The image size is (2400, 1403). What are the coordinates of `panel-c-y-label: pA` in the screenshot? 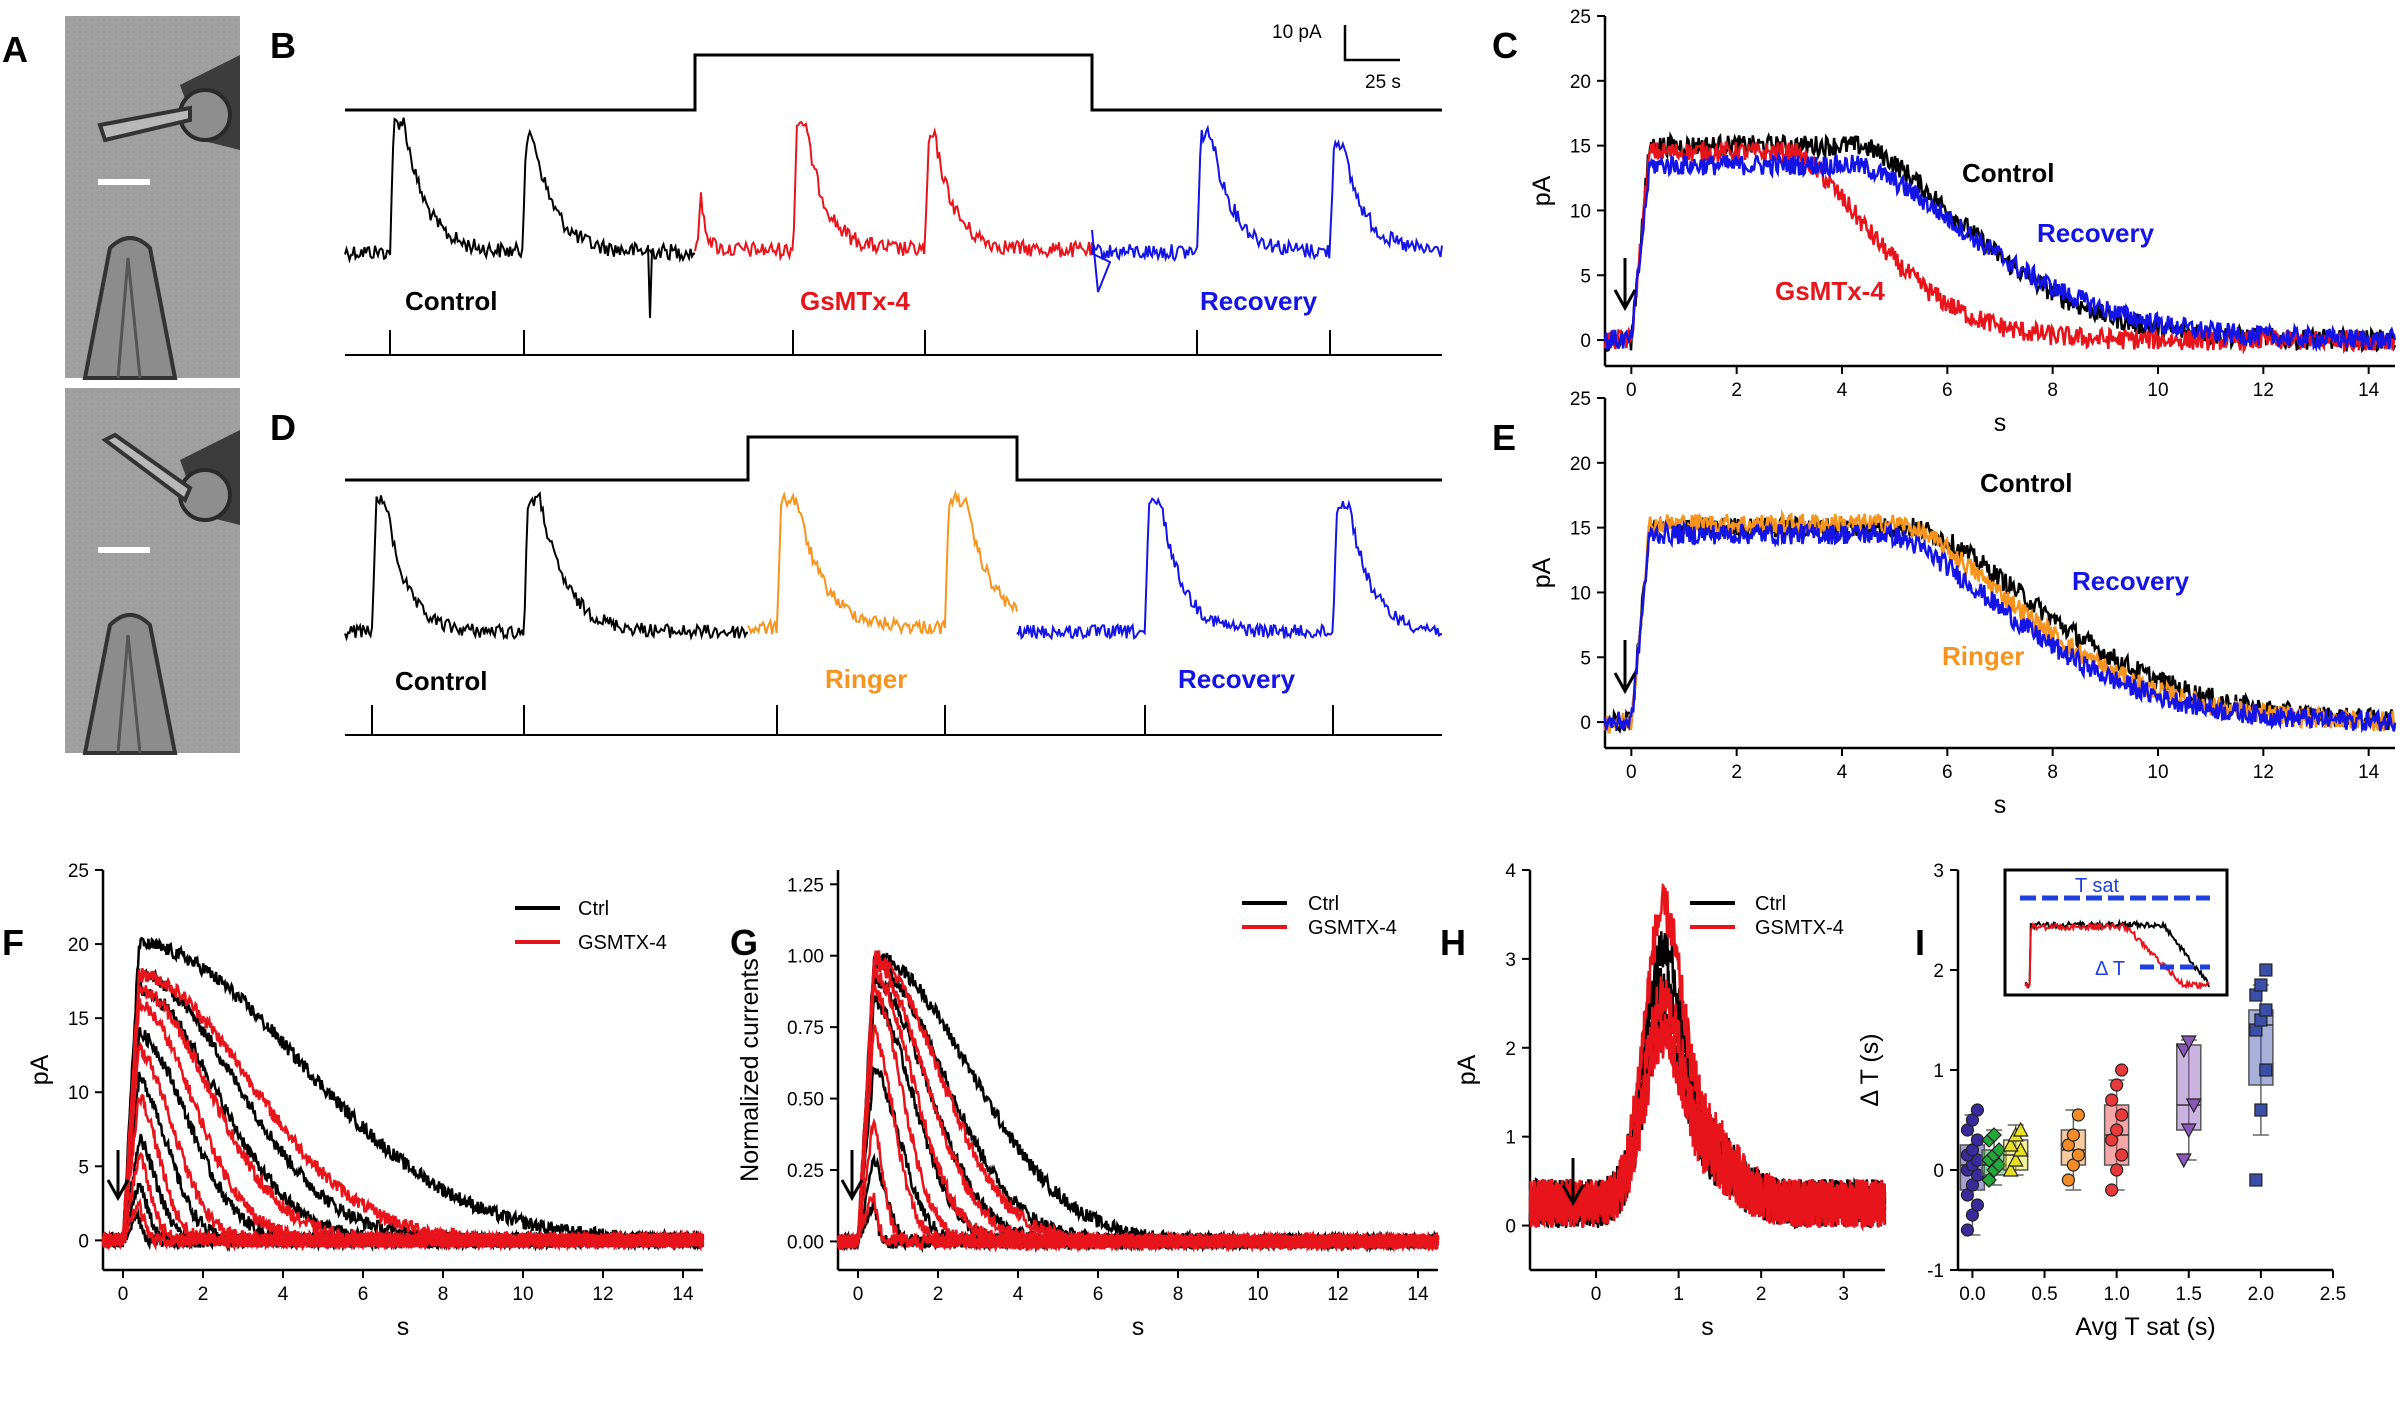 It's located at (1542, 190).